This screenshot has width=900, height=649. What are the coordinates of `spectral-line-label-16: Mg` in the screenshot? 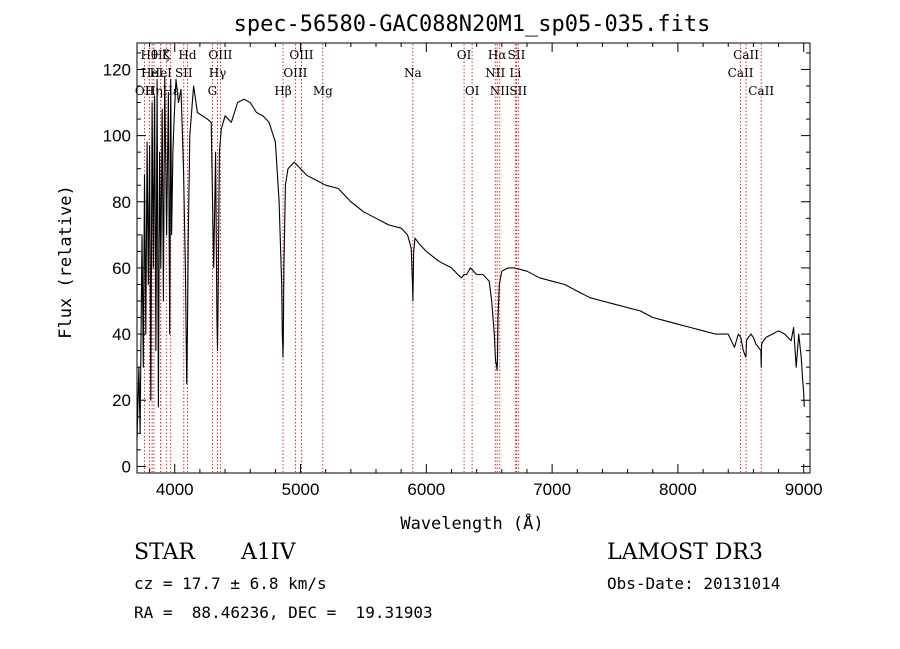 It's located at (323, 91).